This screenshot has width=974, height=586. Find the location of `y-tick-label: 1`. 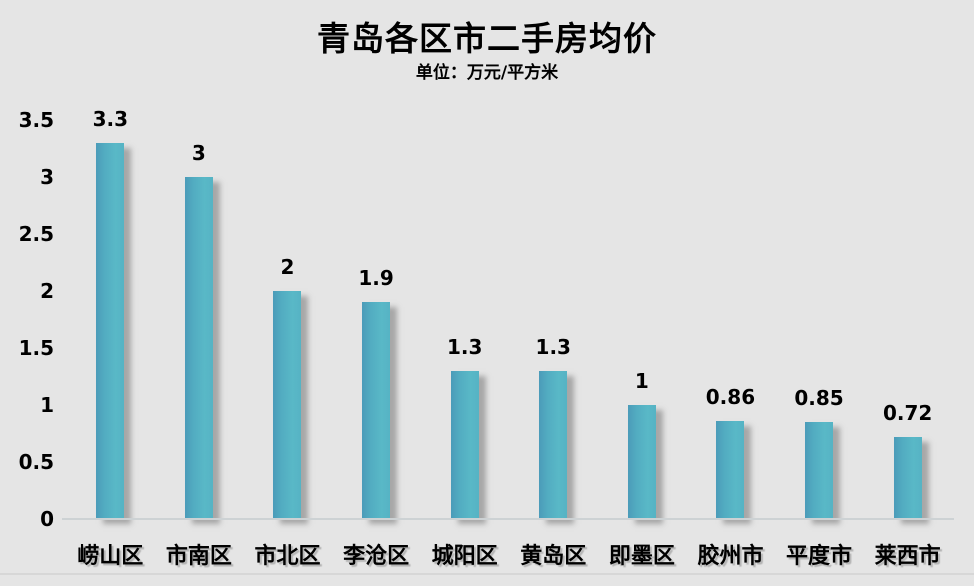

y-tick-label: 1 is located at coordinates (47, 405).